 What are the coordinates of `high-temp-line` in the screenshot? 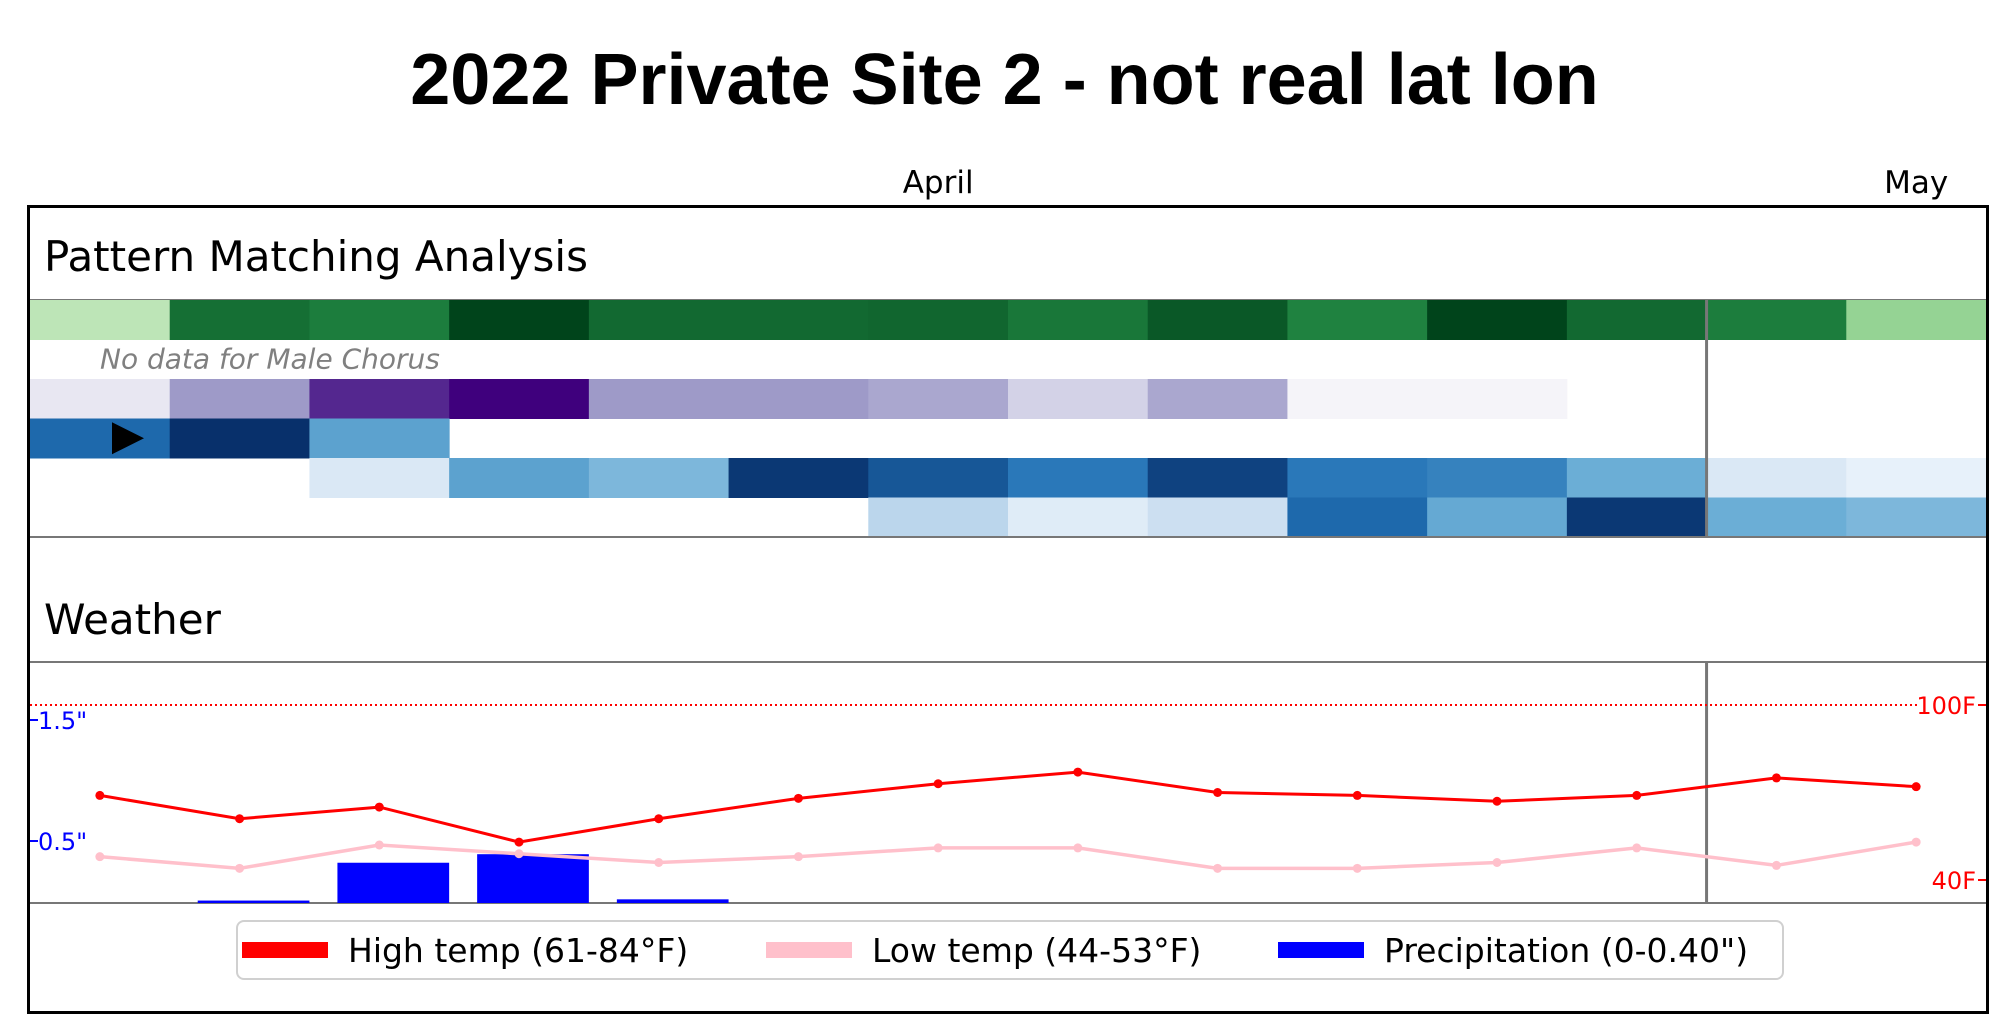 It's located at (1008, 807).